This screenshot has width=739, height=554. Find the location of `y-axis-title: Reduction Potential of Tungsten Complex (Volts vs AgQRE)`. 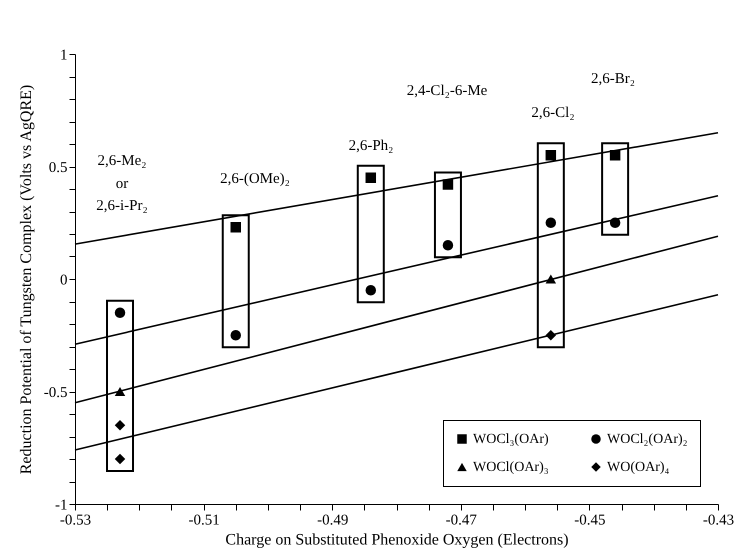

y-axis-title: Reduction Potential of Tungsten Complex (Volts vs AgQRE) is located at coordinates (26, 279).